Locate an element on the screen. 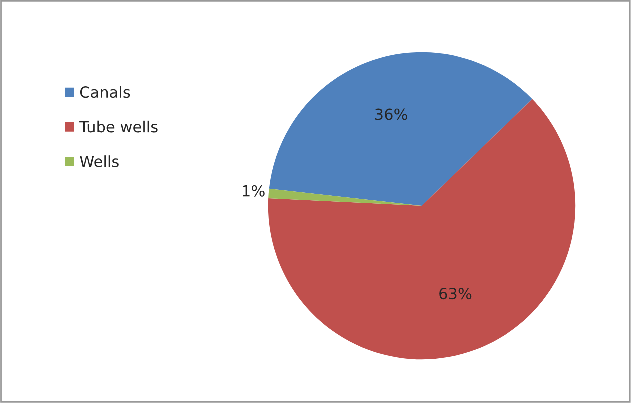 The height and width of the screenshot is (403, 632). legend-label: Tube wells is located at coordinates (119, 126).